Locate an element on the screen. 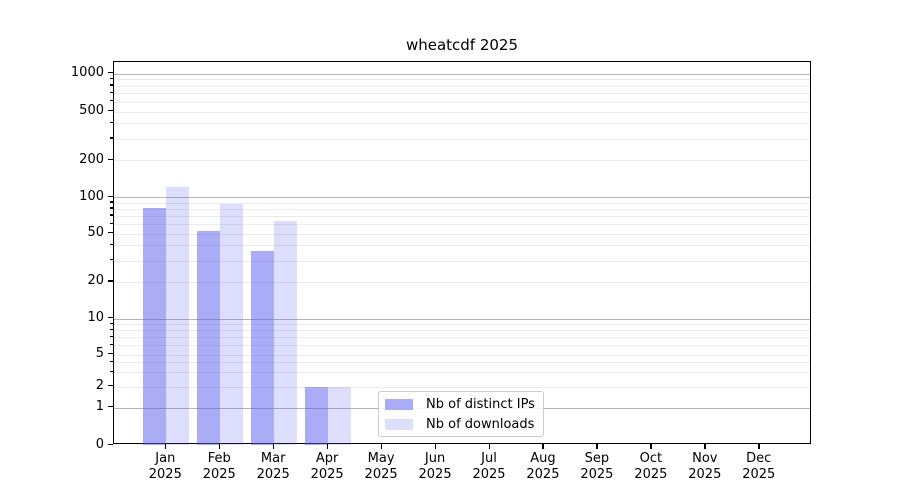 This screenshot has width=900, height=500. gridline-major is located at coordinates (462, 74).